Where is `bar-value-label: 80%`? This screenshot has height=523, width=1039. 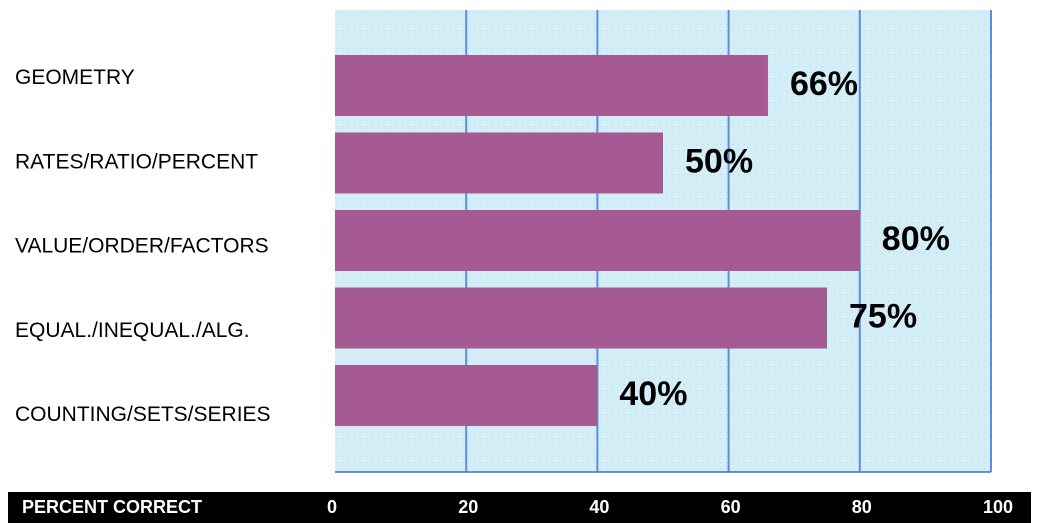 bar-value-label: 80% is located at coordinates (916, 239).